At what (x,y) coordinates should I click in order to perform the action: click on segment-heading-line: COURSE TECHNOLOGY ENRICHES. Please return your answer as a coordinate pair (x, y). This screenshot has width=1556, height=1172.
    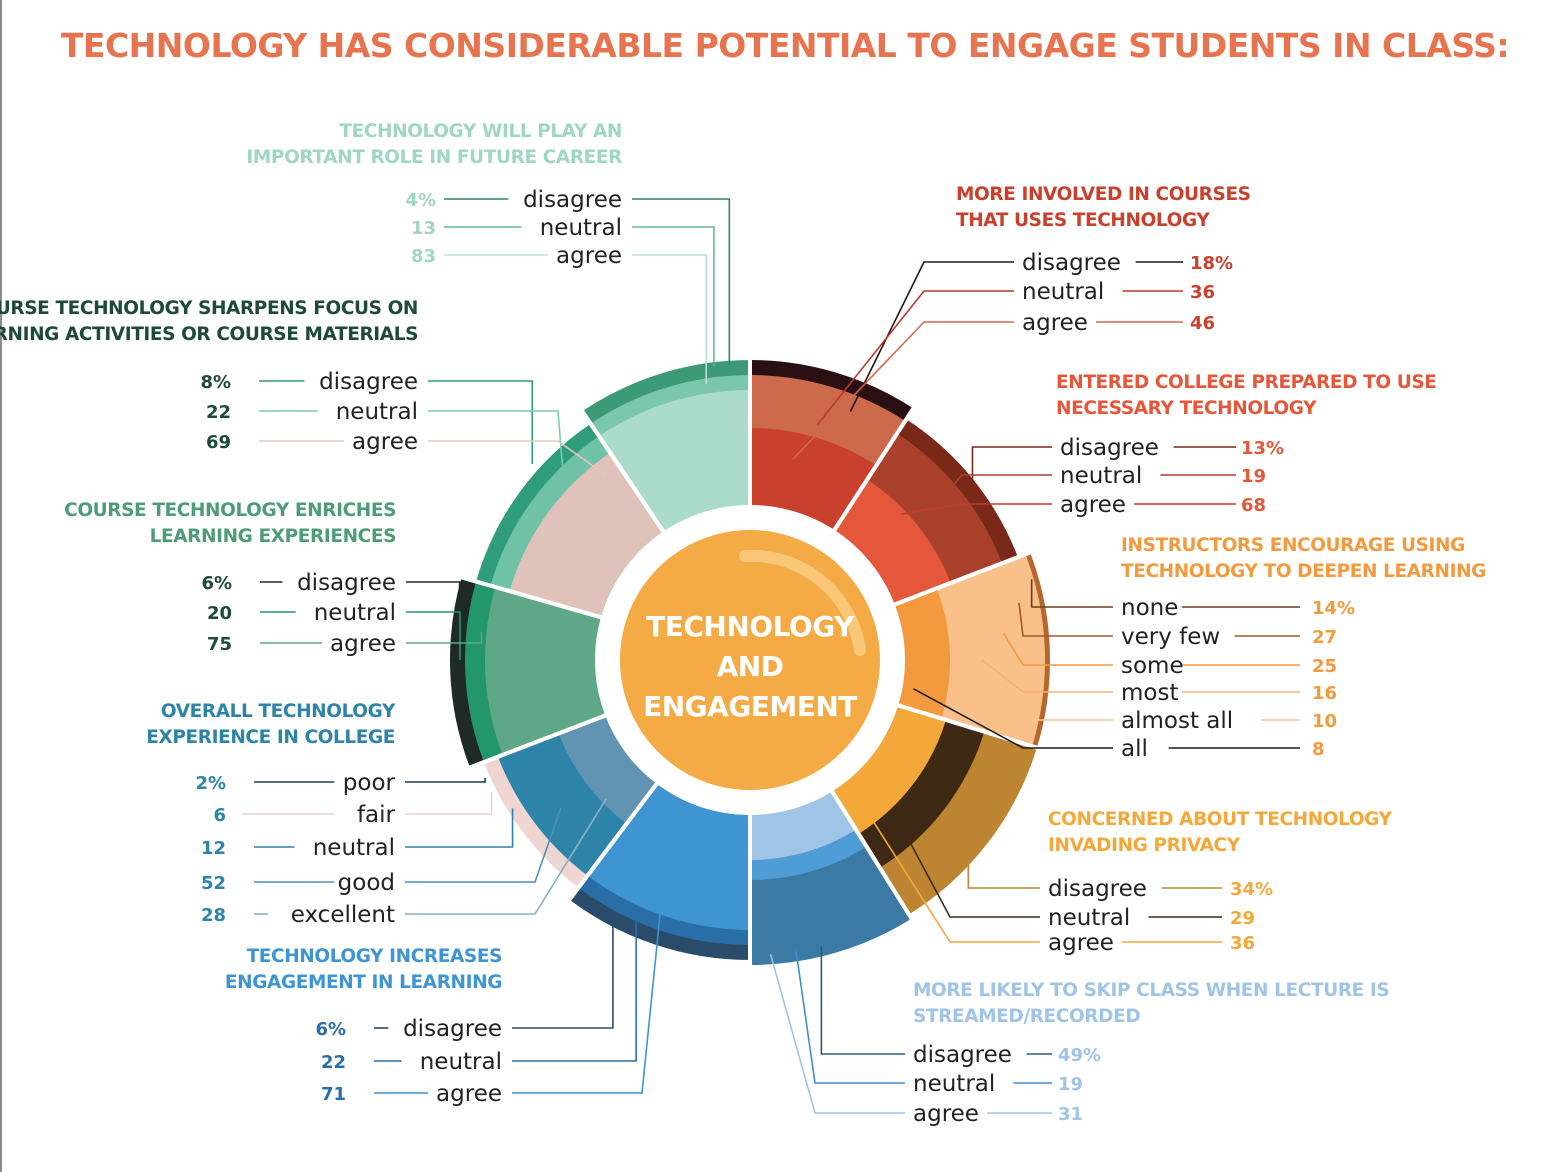
    Looking at the image, I should click on (230, 510).